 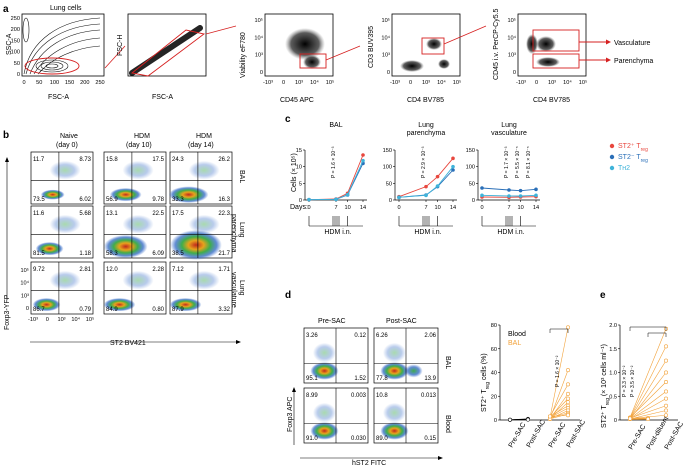 I want to click on quadrant-value: 86.7, so click(x=39, y=310).